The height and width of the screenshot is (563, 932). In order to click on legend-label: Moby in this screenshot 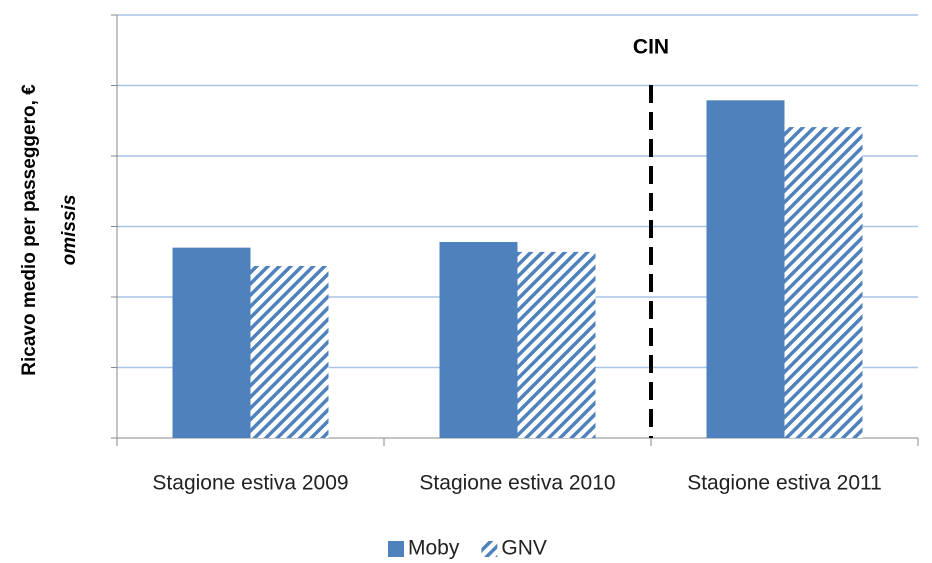, I will do `click(434, 548)`.